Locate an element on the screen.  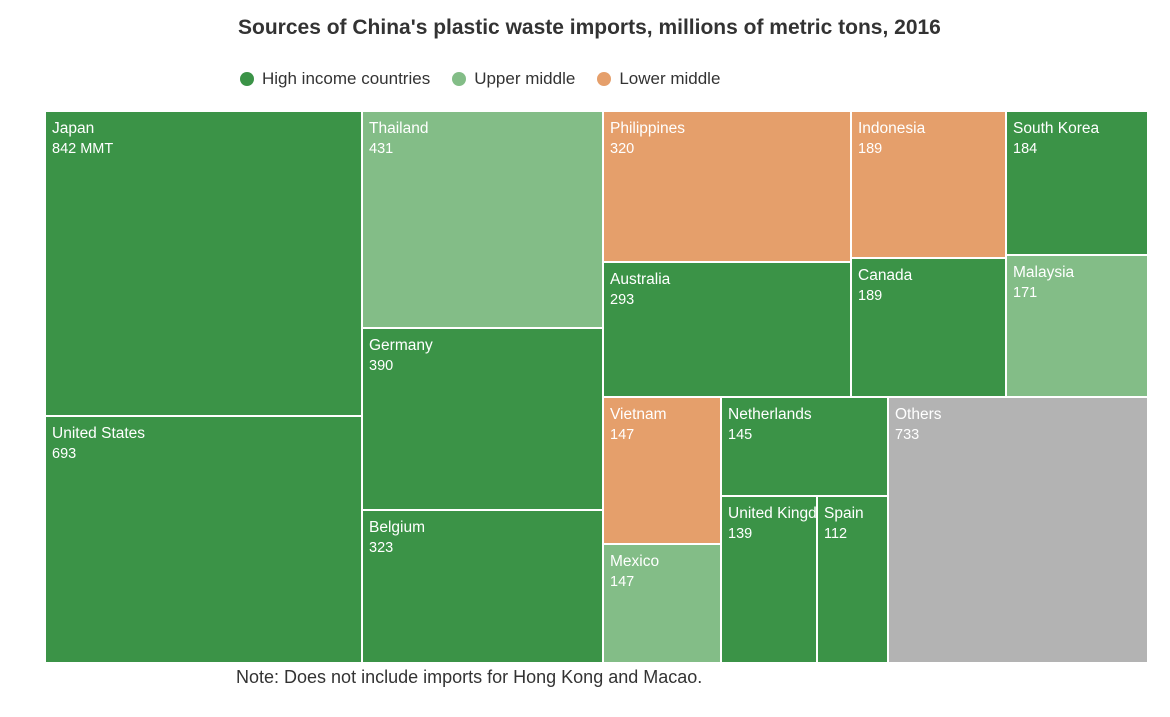
treemap-cell-united-kingdom: United Kingdom 139 is located at coordinates (769, 579).